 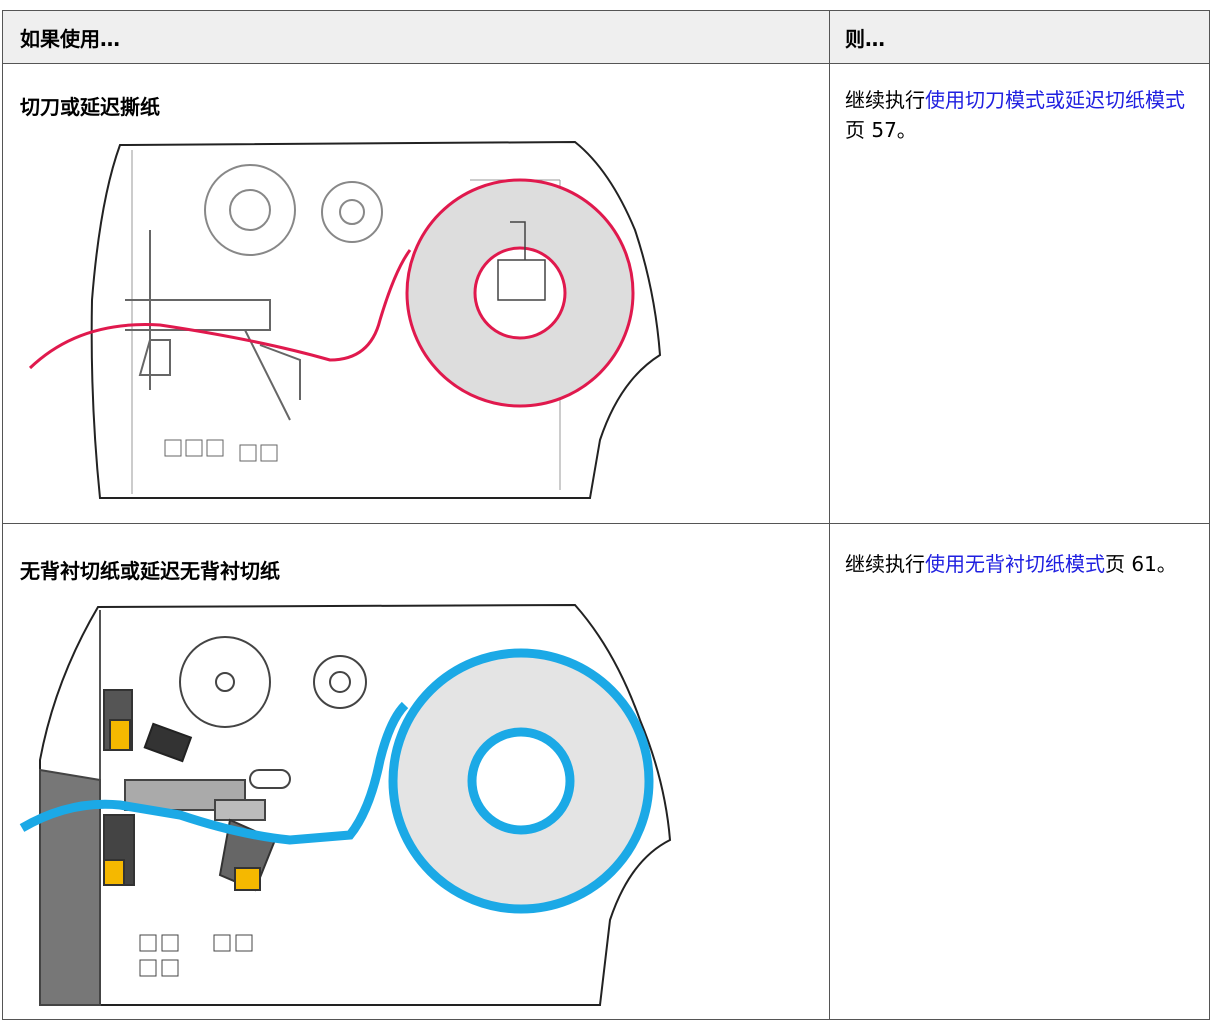 What do you see at coordinates (150, 571) in the screenshot?
I see `row-label: 无背衬切纸或延迟无背衬切纸` at bounding box center [150, 571].